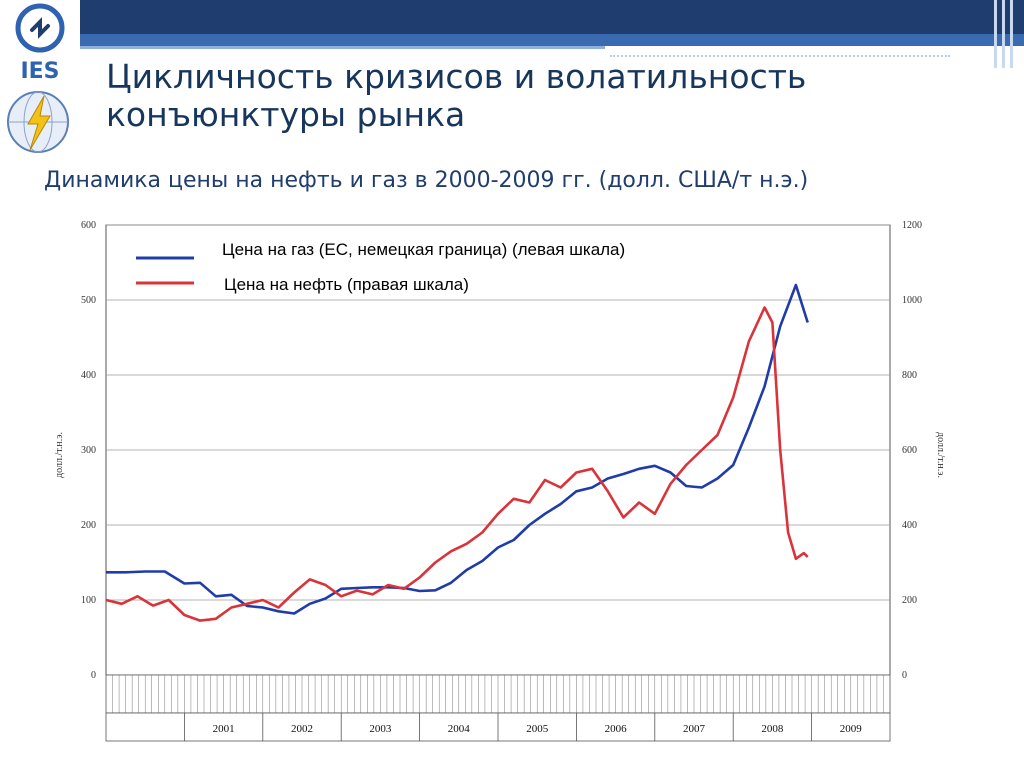  What do you see at coordinates (88, 525) in the screenshot?
I see `left-tick-label: 200` at bounding box center [88, 525].